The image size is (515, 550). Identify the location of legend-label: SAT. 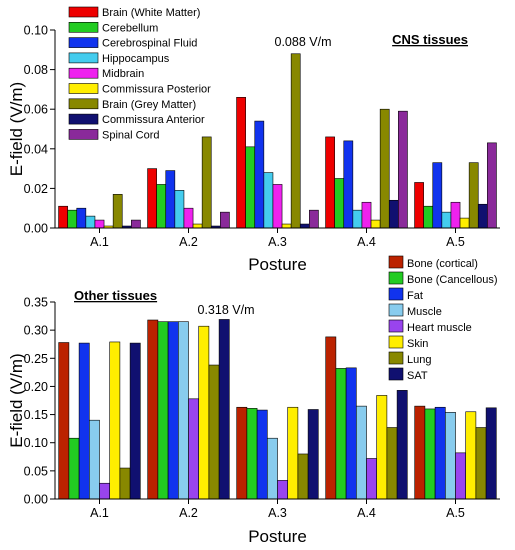
(417, 376).